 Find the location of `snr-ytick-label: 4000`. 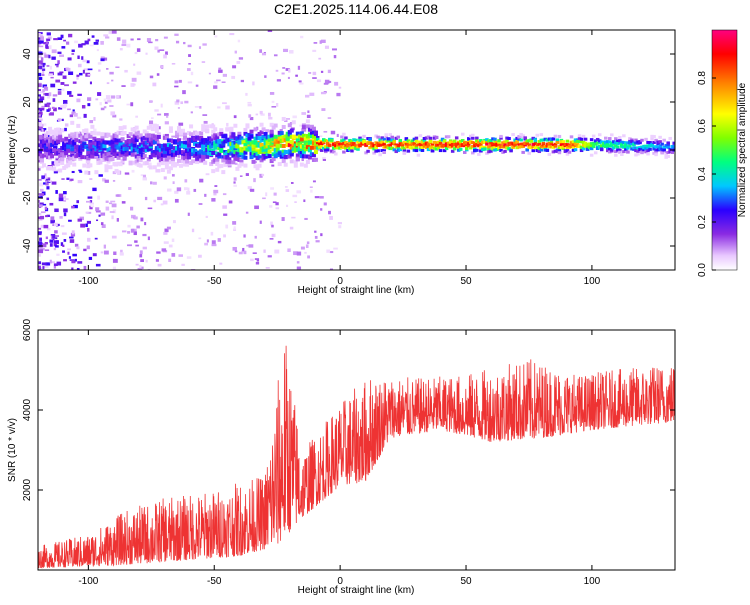

snr-ytick-label: 4000 is located at coordinates (27, 409).